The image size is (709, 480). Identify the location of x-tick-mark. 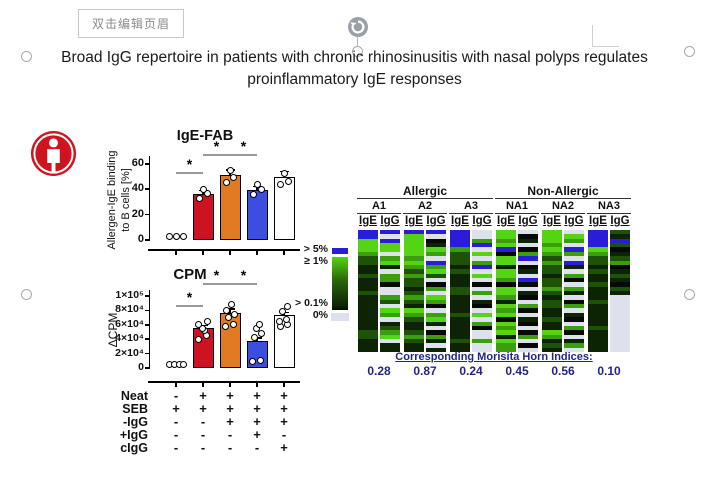
(176, 384).